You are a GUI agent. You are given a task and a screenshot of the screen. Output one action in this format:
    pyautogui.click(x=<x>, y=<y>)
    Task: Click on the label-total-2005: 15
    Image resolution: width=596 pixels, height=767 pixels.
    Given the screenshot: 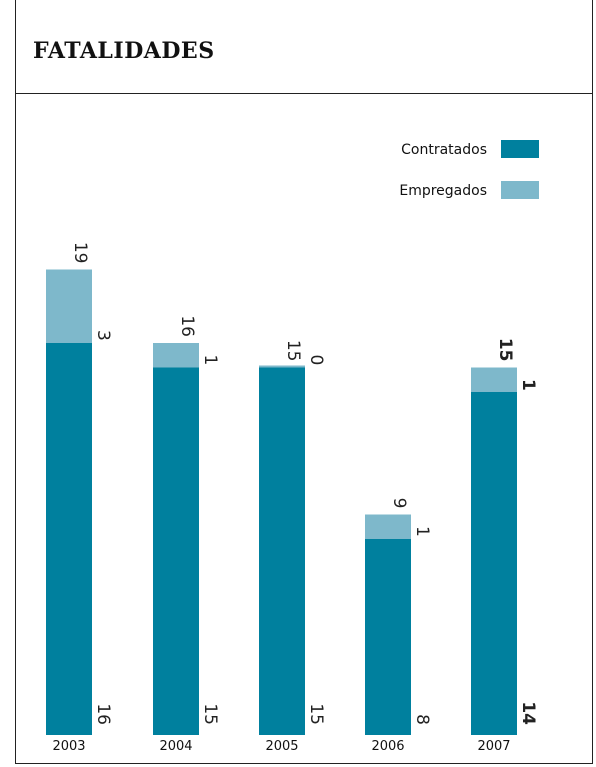 What is the action you would take?
    pyautogui.click(x=293, y=351)
    